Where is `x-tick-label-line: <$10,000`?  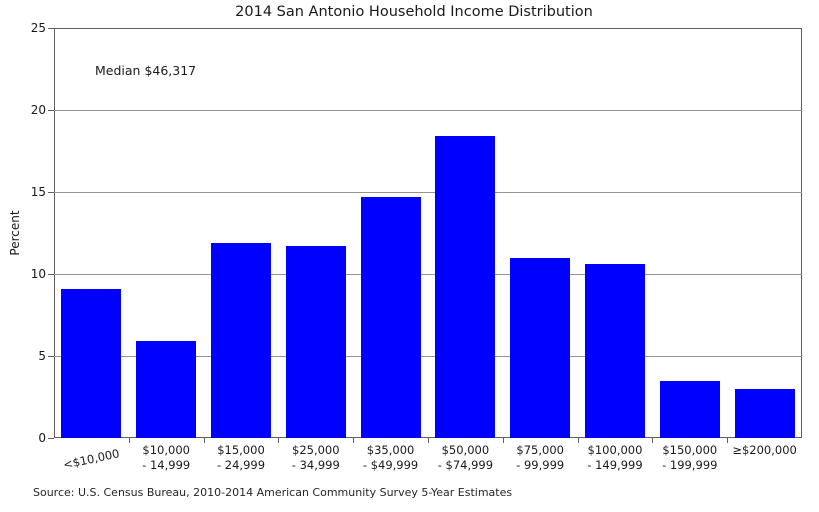 x-tick-label-line: <$10,000 is located at coordinates (91, 459).